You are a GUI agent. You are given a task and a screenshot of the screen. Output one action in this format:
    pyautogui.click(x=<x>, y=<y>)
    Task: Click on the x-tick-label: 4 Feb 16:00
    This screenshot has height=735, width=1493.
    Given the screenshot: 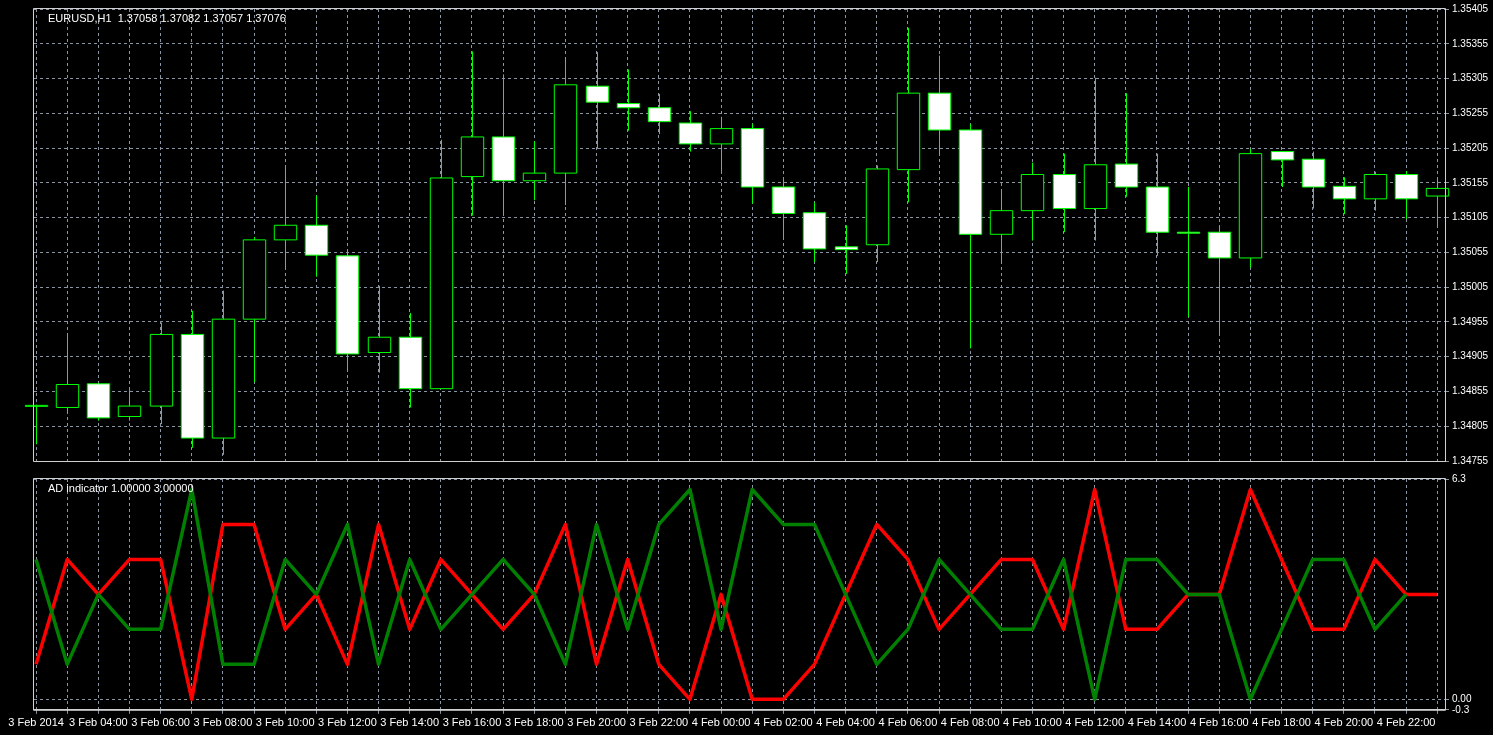 What is the action you would take?
    pyautogui.click(x=1219, y=722)
    